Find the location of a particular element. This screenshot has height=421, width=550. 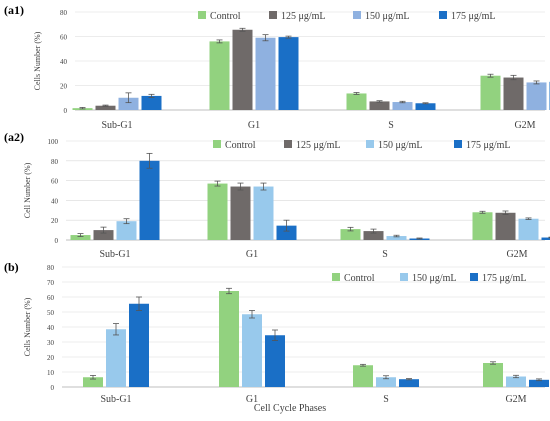

panel-3-ytick-label: 10 is located at coordinates (51, 373).